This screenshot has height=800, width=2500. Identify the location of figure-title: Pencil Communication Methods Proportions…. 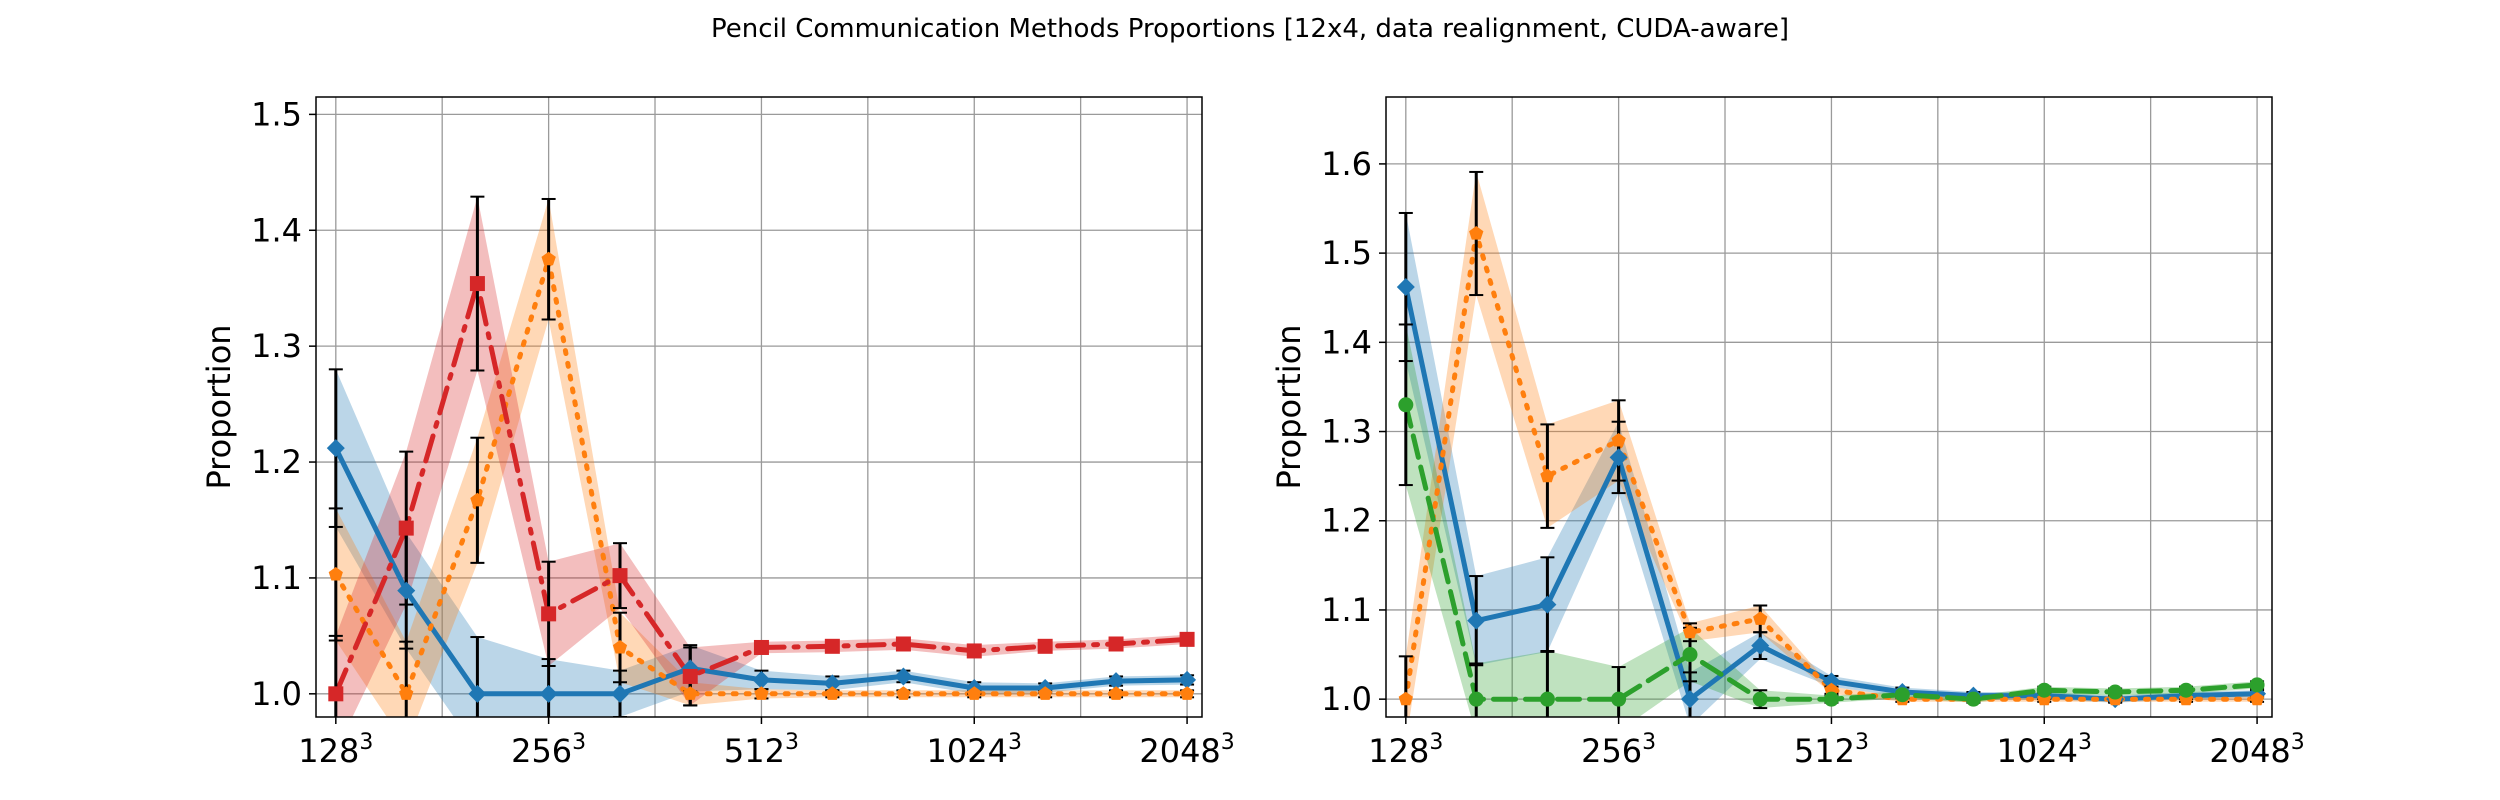
(1250, 29).